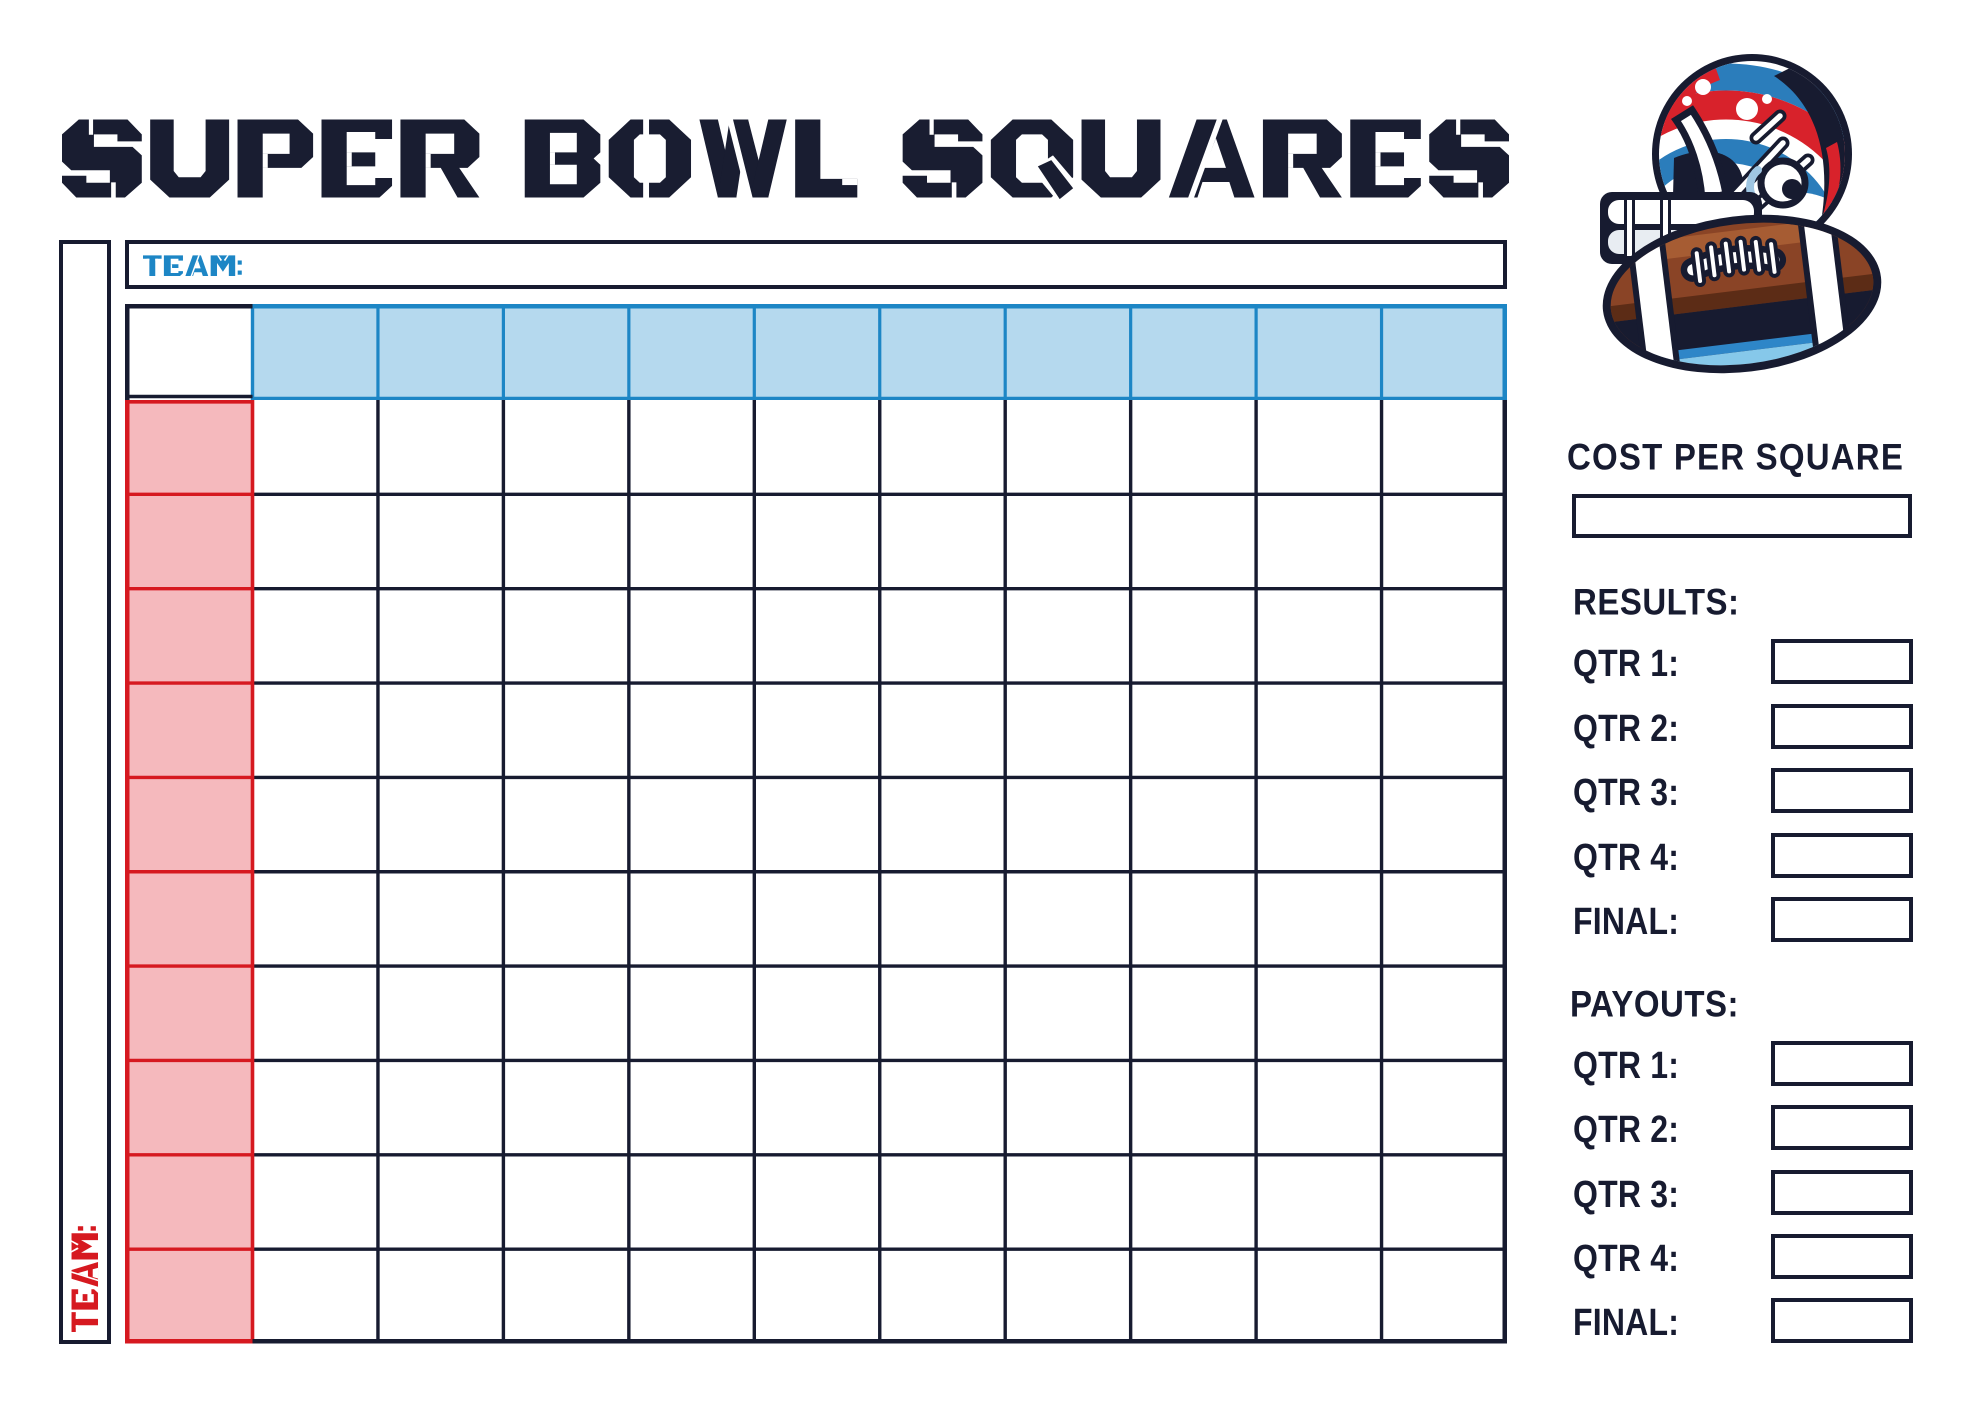 The image size is (1968, 1424). I want to click on result-final-box, so click(1842, 919).